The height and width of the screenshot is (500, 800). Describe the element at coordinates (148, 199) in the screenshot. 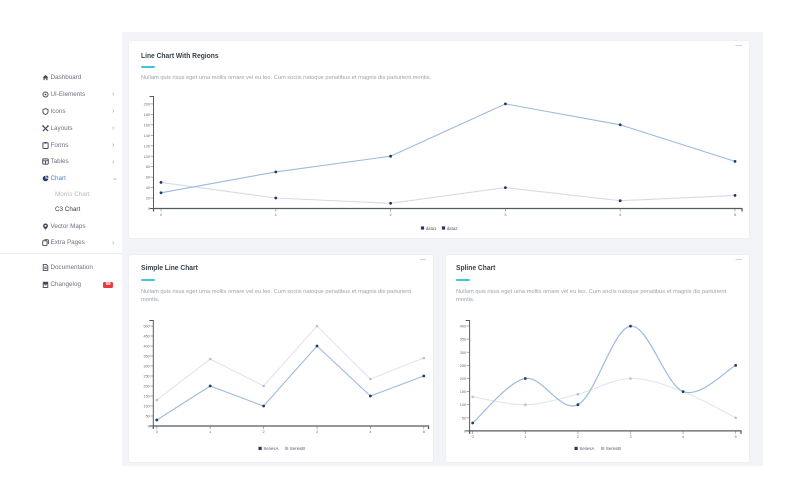

I see `svg-text: 20` at that location.